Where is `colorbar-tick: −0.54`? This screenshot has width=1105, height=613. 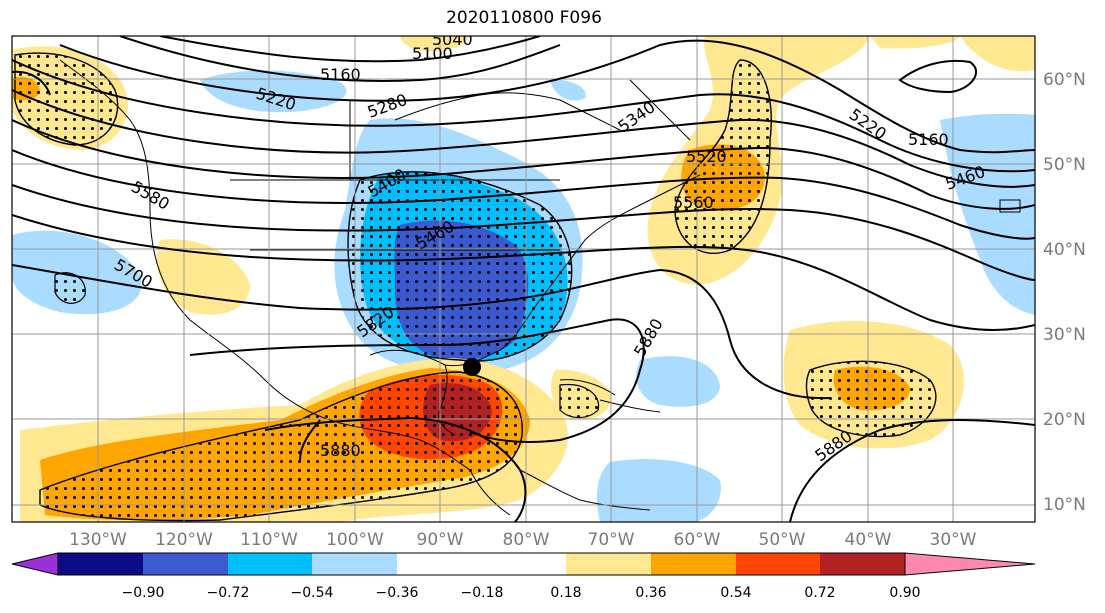 colorbar-tick: −0.54 is located at coordinates (312, 593).